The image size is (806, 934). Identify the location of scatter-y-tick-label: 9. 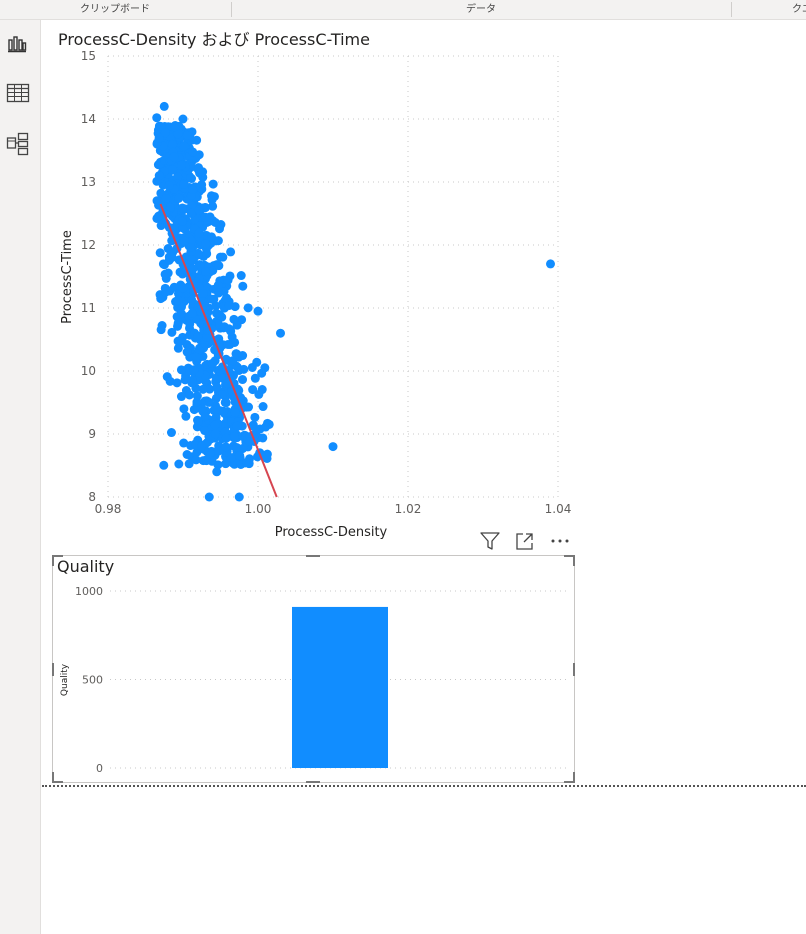
(92, 434).